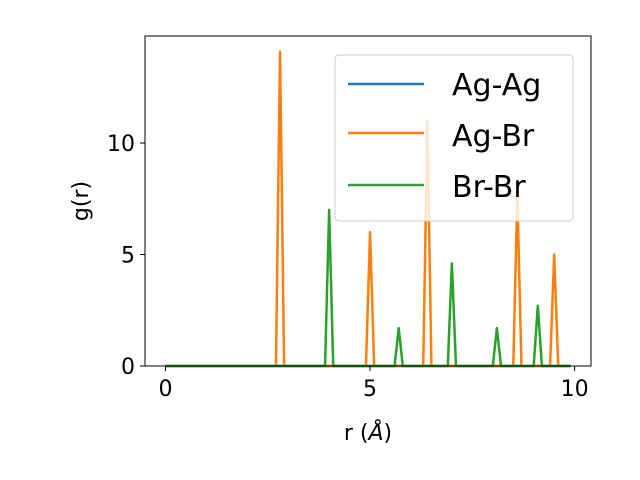  Describe the element at coordinates (489, 187) in the screenshot. I see `legend-label-br-br: Br-Br` at that location.